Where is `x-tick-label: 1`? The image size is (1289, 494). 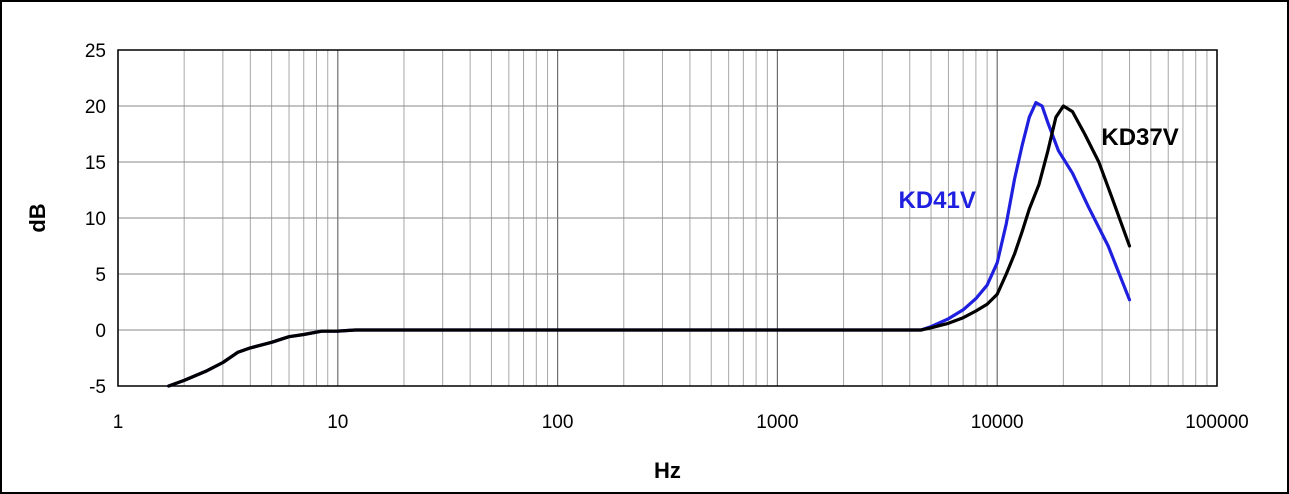
x-tick-label: 1 is located at coordinates (118, 422).